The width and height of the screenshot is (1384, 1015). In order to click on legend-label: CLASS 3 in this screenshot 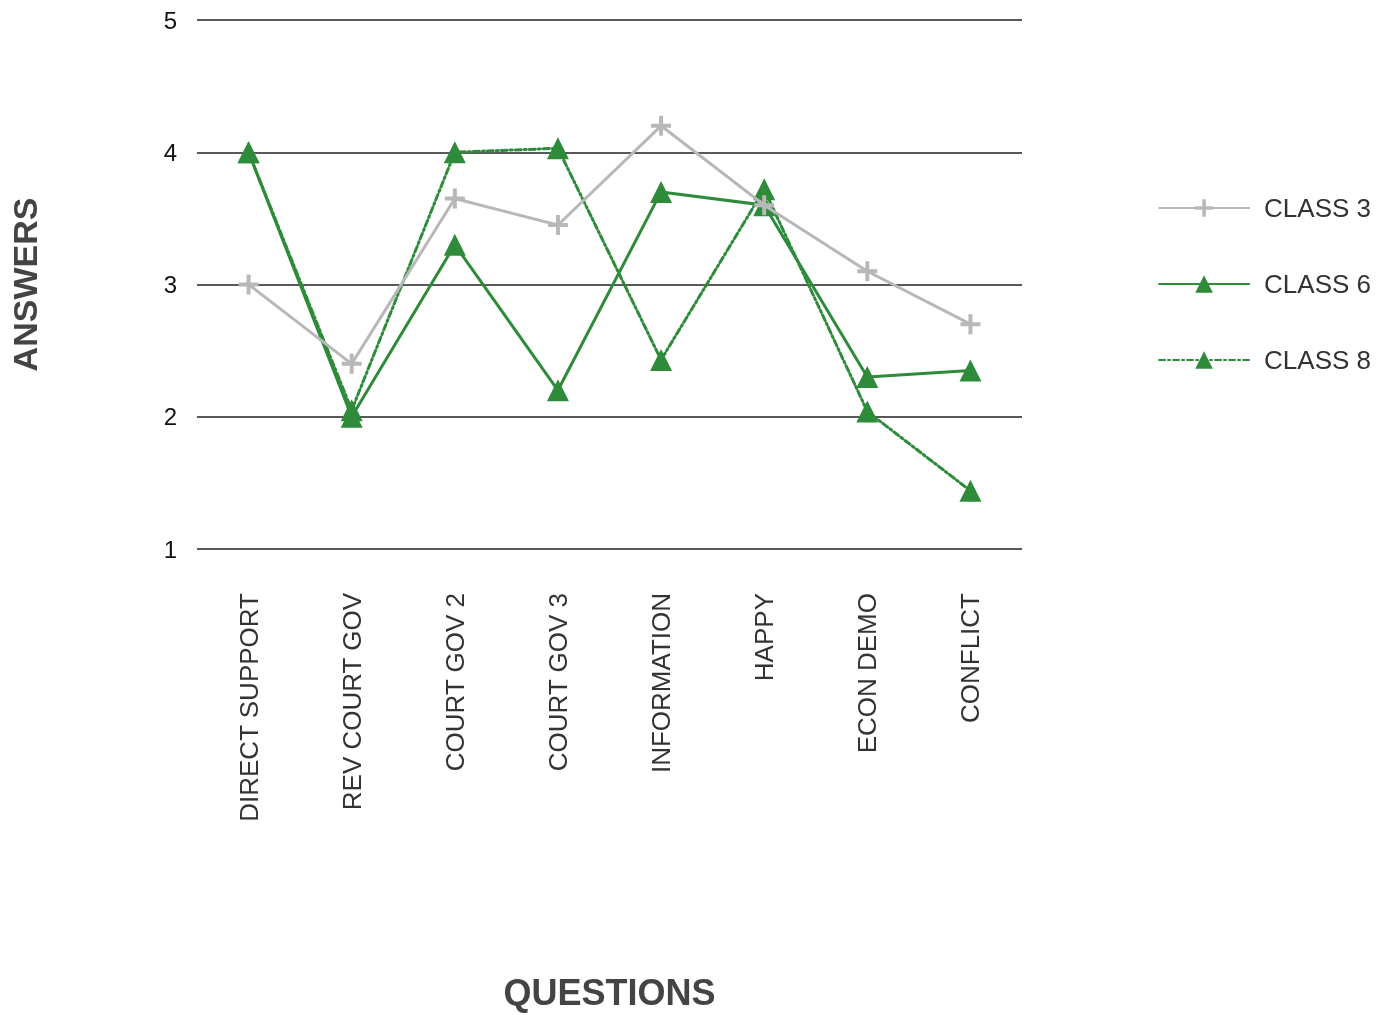, I will do `click(1318, 208)`.